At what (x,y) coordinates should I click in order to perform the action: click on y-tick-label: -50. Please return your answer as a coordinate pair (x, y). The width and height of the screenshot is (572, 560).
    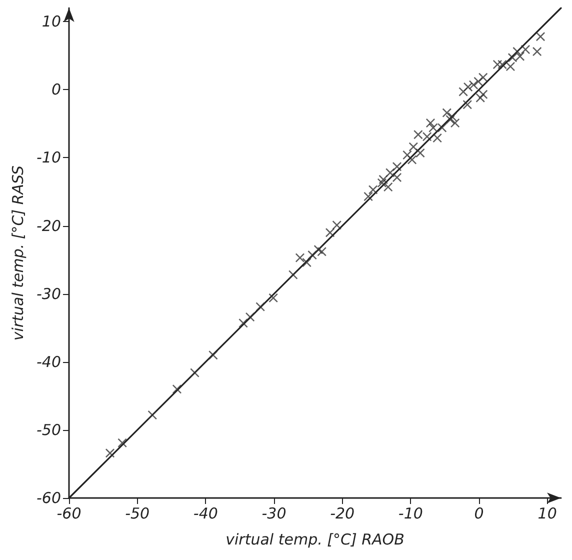
    Looking at the image, I should click on (48, 429).